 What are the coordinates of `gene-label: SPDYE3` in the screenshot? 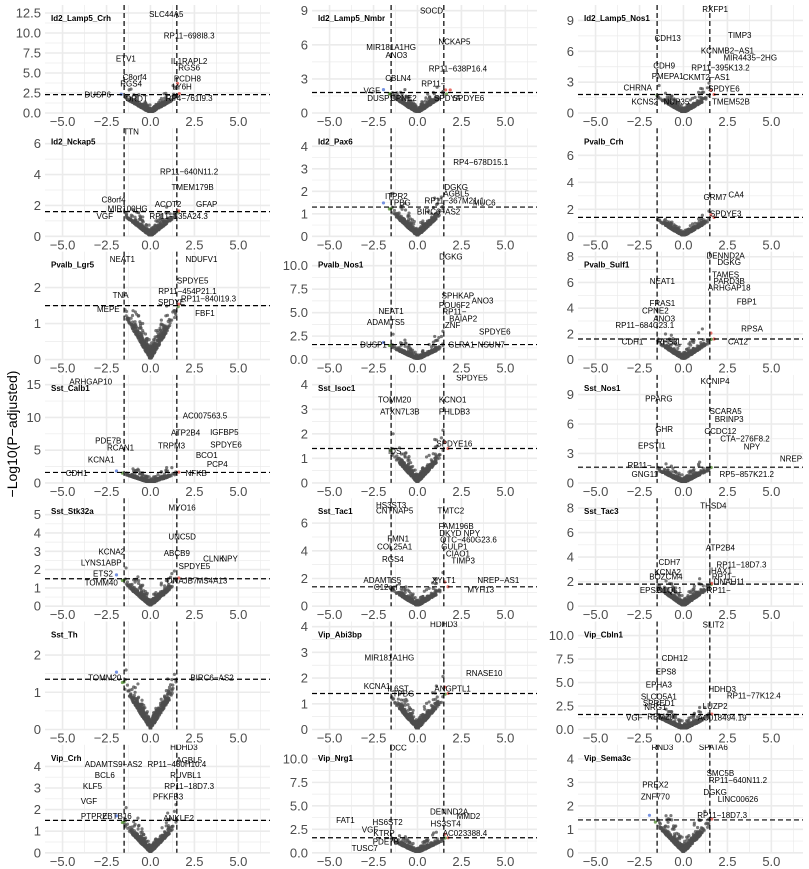 It's located at (726, 213).